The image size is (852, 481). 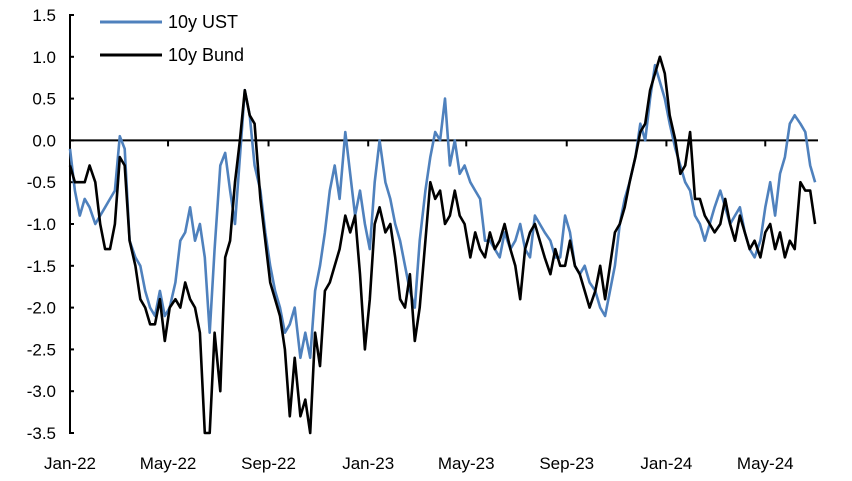 What do you see at coordinates (206, 55) in the screenshot?
I see `legend-label-bund: 10y Bund` at bounding box center [206, 55].